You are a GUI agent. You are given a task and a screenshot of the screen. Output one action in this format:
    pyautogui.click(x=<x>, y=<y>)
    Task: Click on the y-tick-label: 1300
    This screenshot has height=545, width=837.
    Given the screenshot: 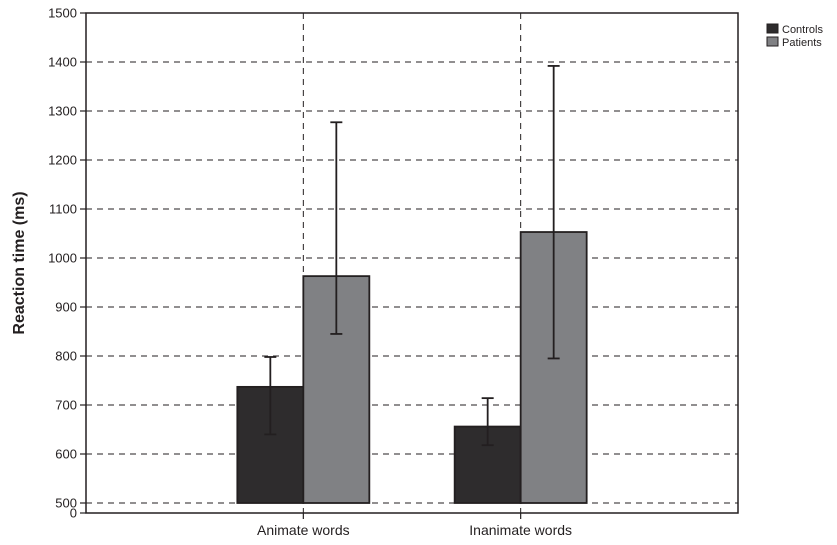 What is the action you would take?
    pyautogui.click(x=62, y=111)
    